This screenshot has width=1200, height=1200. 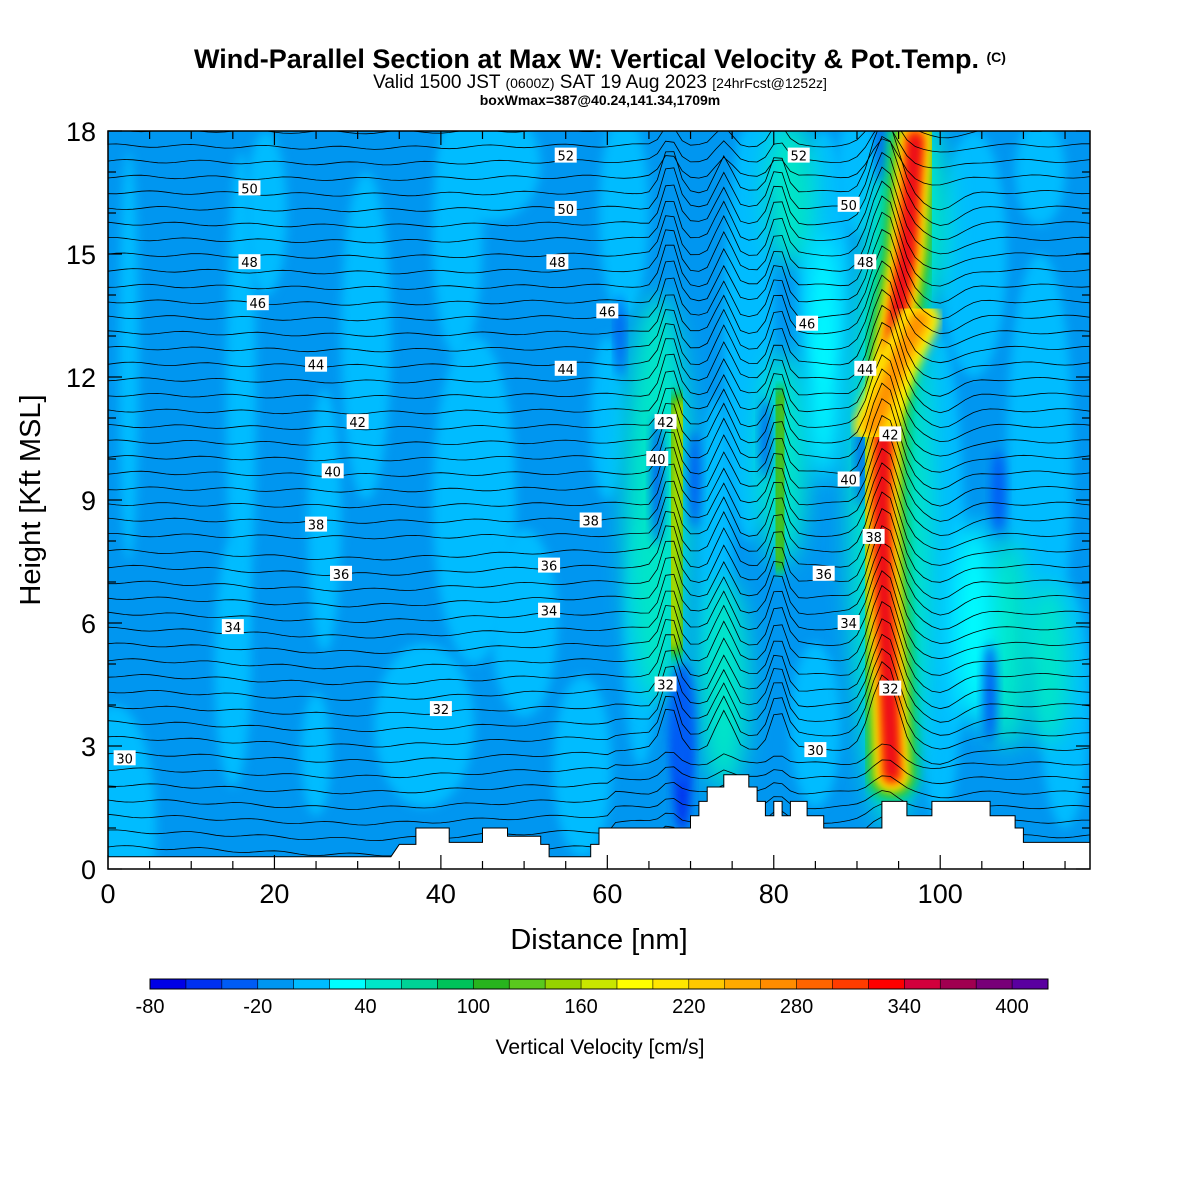 What do you see at coordinates (437, 82) in the screenshot?
I see `valid-prefix: Valid 1500 JST` at bounding box center [437, 82].